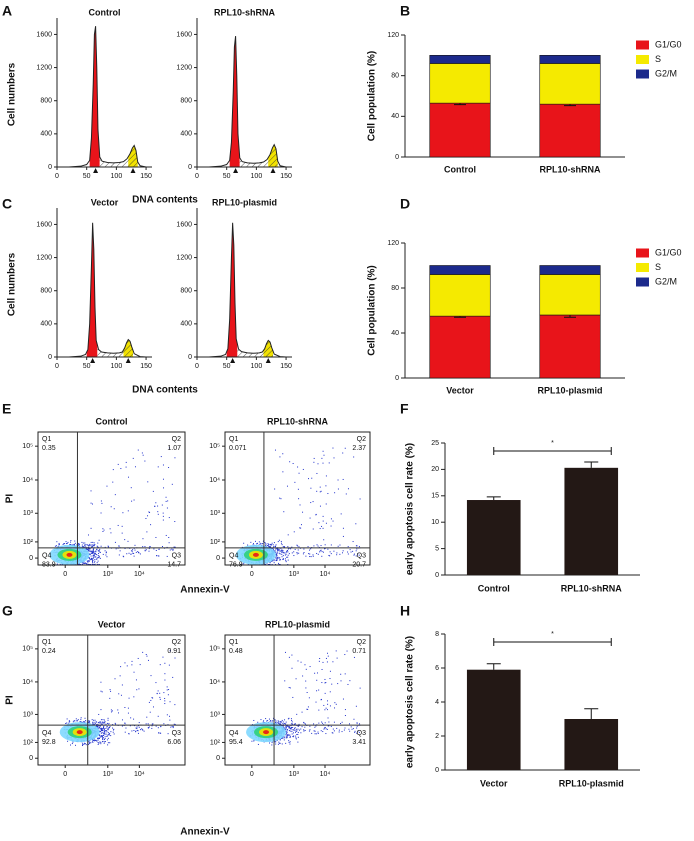 The height and width of the screenshot is (841, 694). I want to click on y-tick-label: 1200, so click(184, 257).